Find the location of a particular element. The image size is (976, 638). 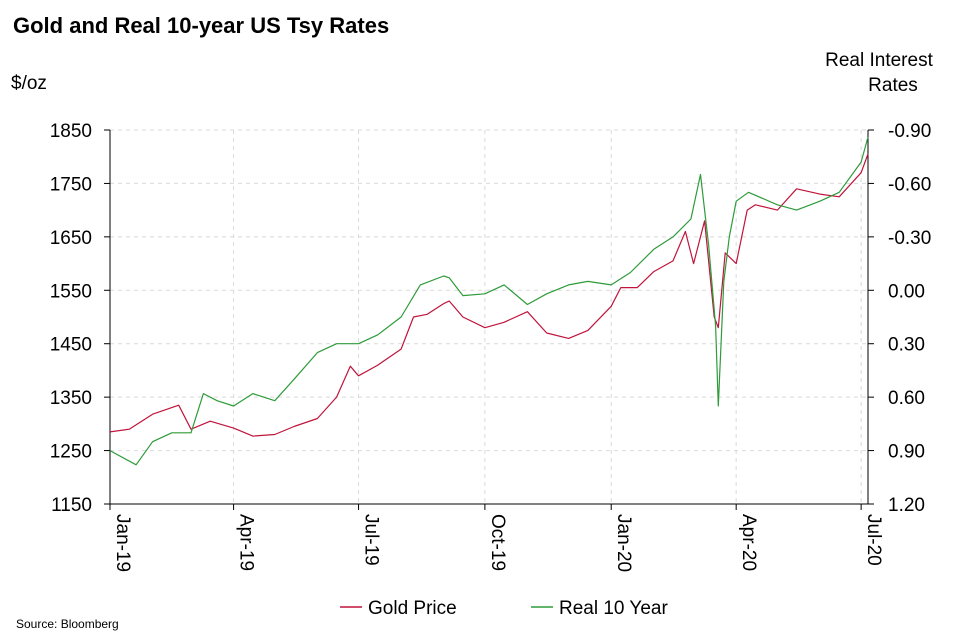

y-right-tick-label: 1.20 is located at coordinates (906, 505).